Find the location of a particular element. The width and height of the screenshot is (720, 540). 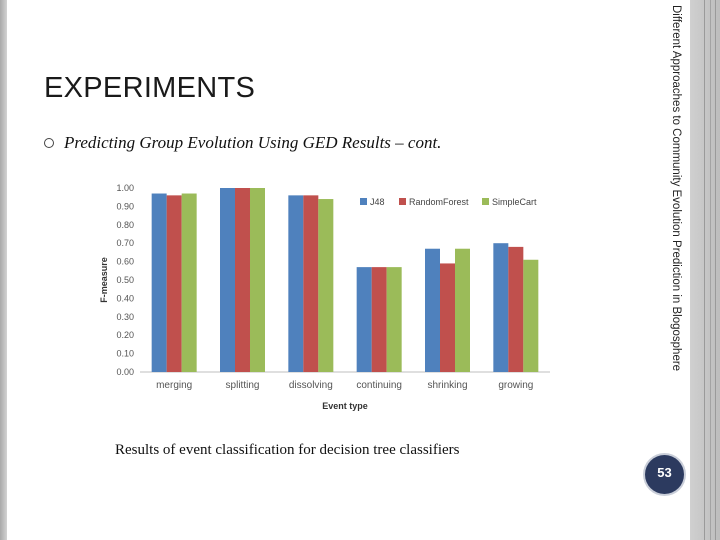

bar-randomforest-growing is located at coordinates (516, 309).